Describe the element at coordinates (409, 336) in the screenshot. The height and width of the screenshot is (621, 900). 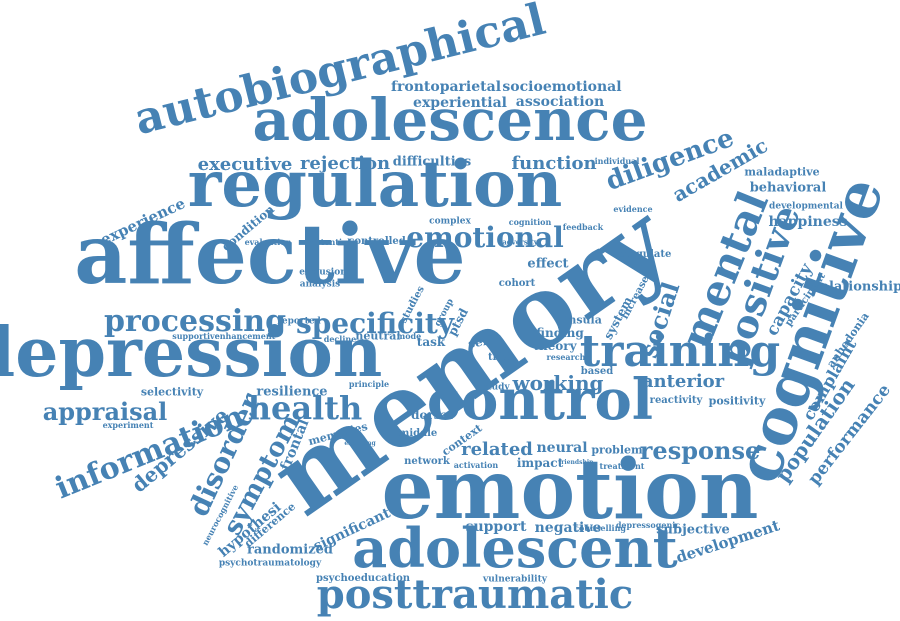
I see `word-mode: mode` at that location.